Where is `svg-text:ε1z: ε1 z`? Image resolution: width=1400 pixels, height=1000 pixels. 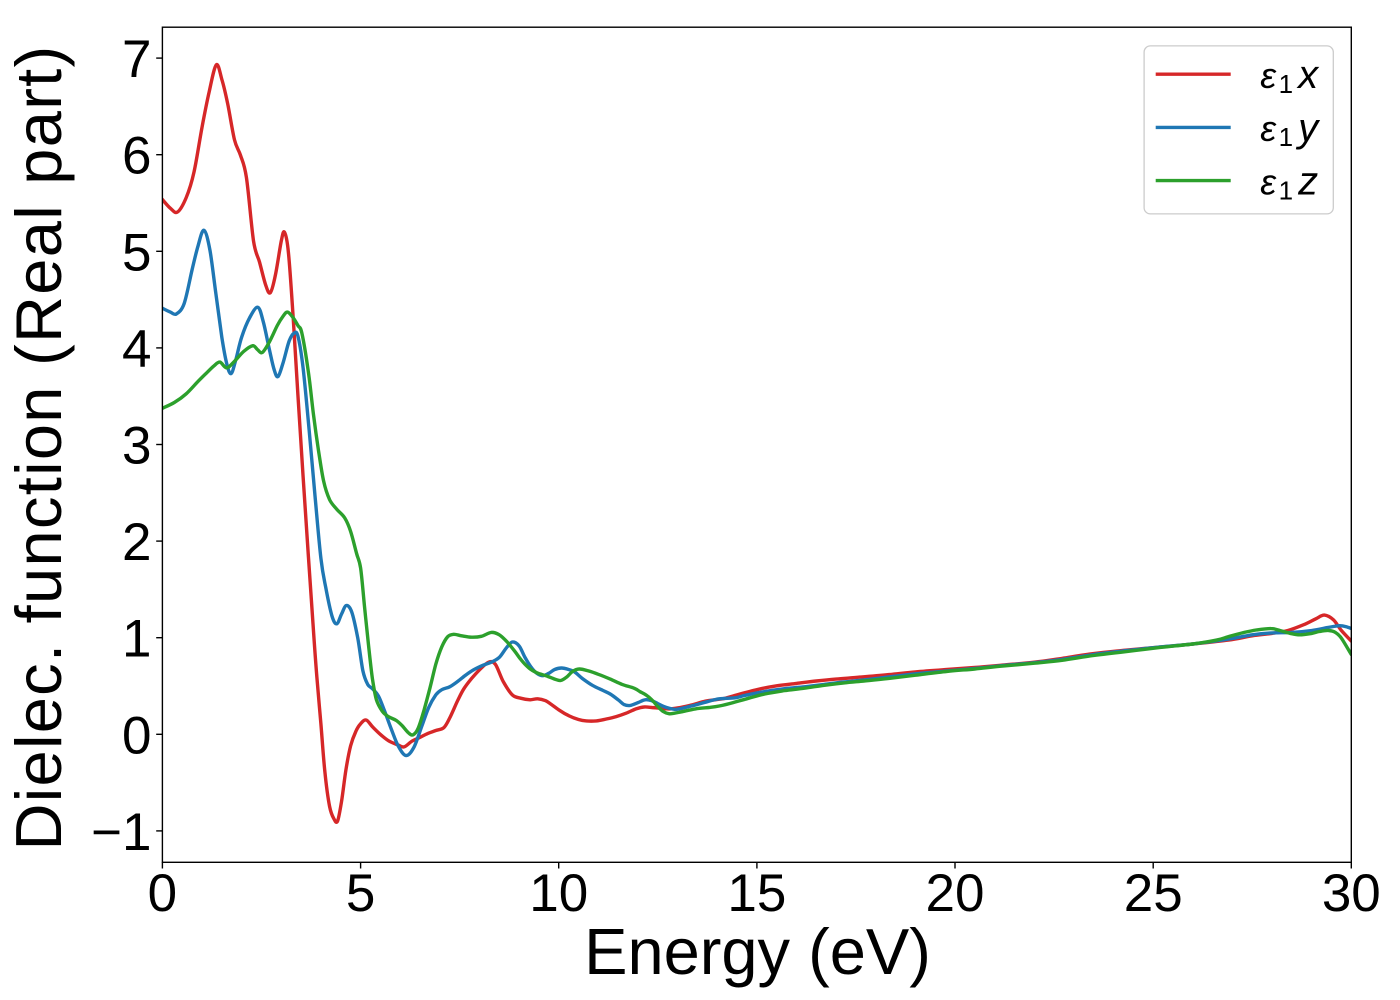
svg-text:ε1z: ε1 z is located at coordinates (1289, 182).